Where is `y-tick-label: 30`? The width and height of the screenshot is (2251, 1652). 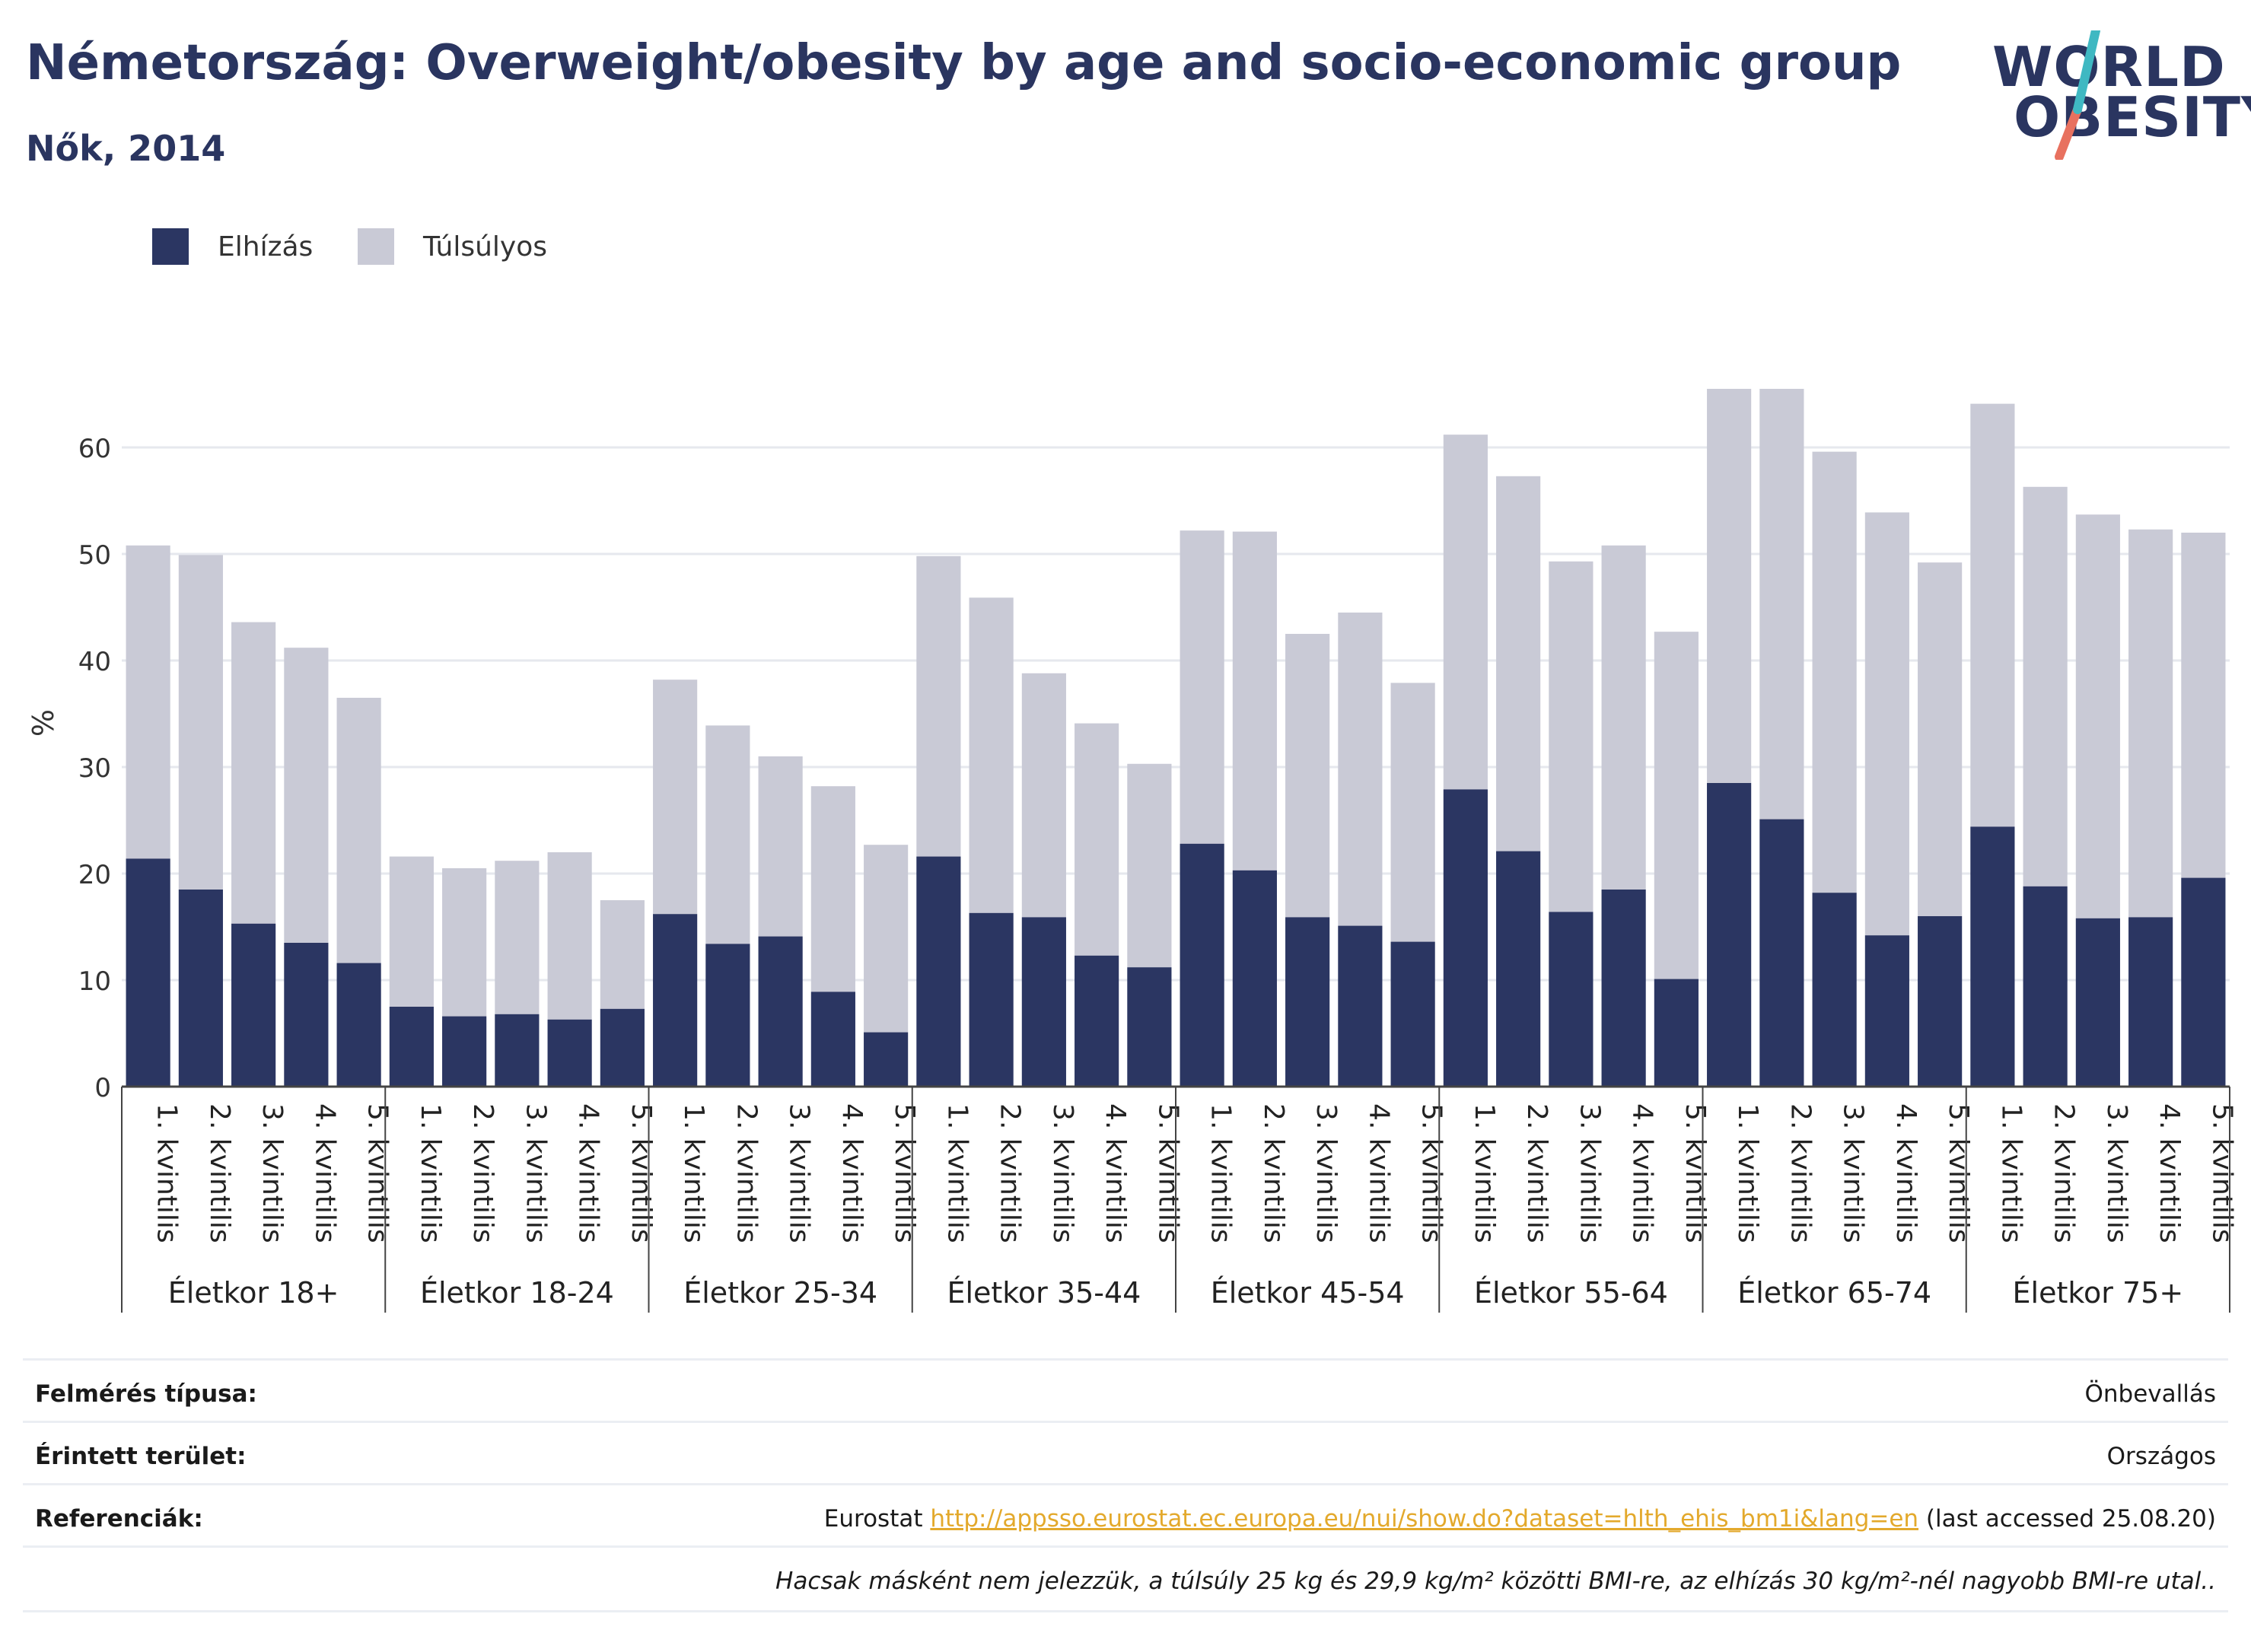
y-tick-label: 30 is located at coordinates (94, 768).